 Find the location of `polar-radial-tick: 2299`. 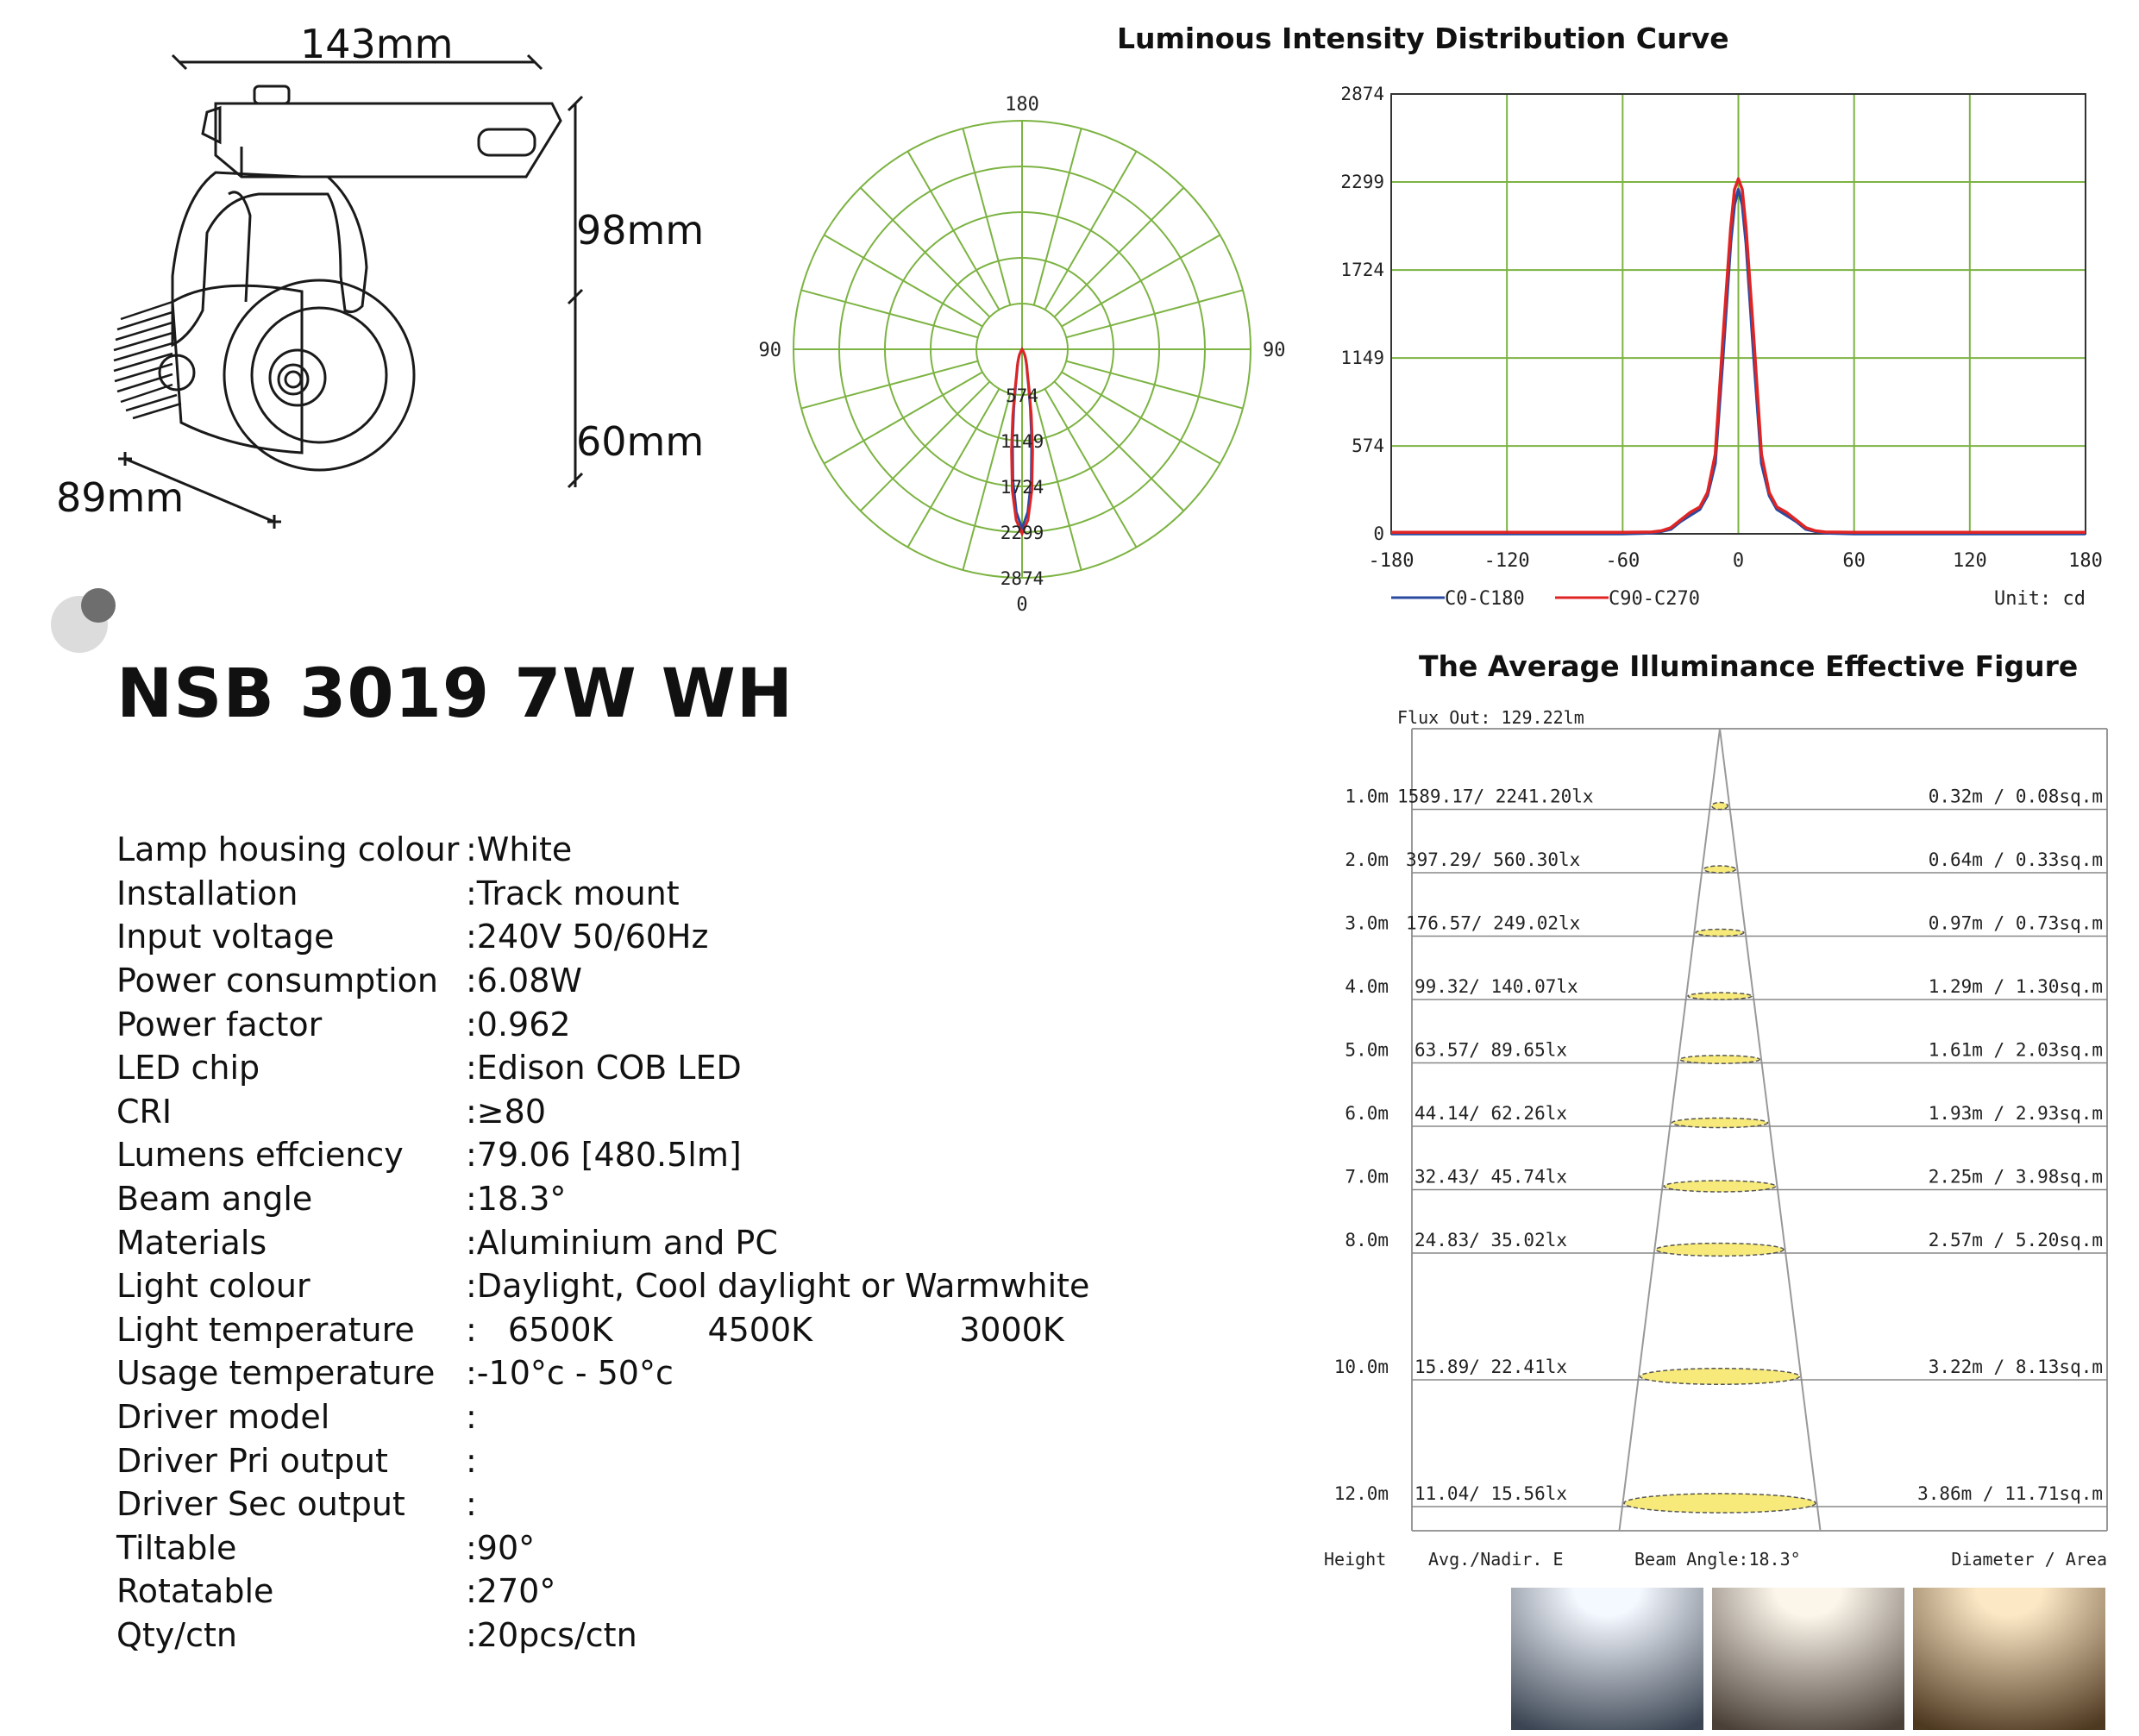

polar-radial-tick: 2299 is located at coordinates (1022, 533).